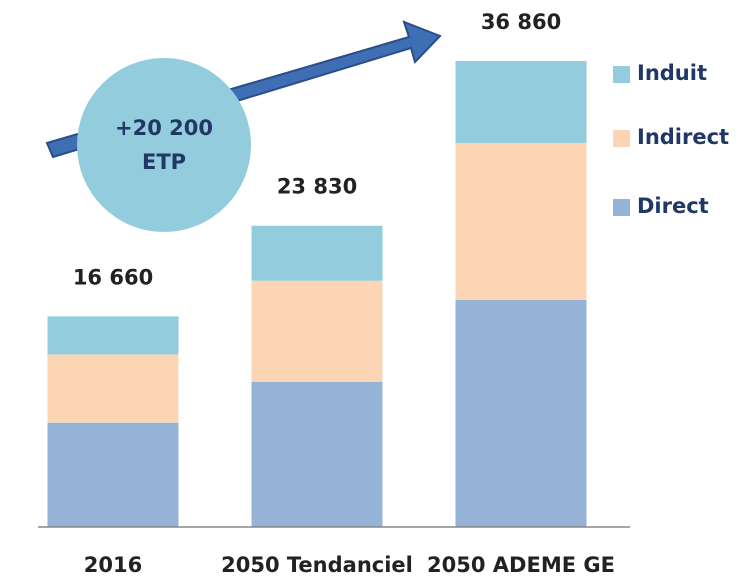 The image size is (747, 582). What do you see at coordinates (683, 137) in the screenshot?
I see `legend-label: Indirect` at bounding box center [683, 137].